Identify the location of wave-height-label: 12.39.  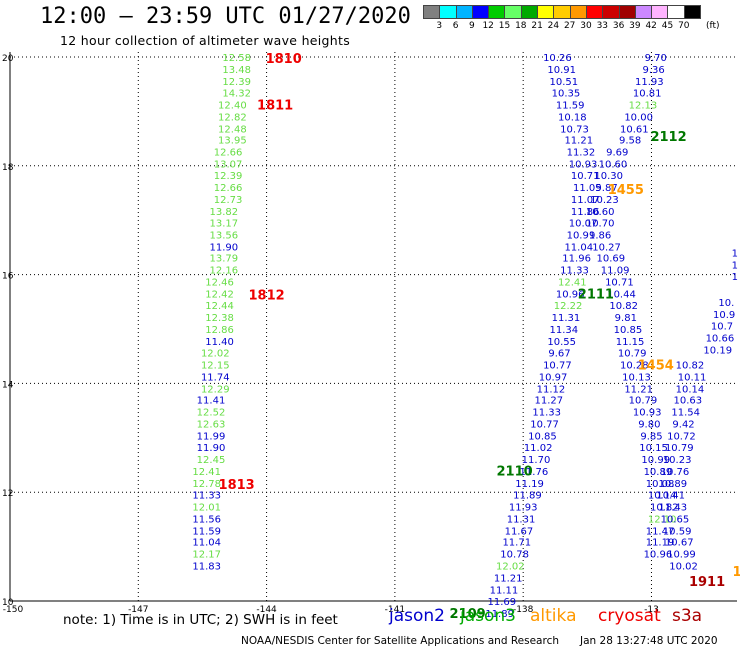
(228, 176).